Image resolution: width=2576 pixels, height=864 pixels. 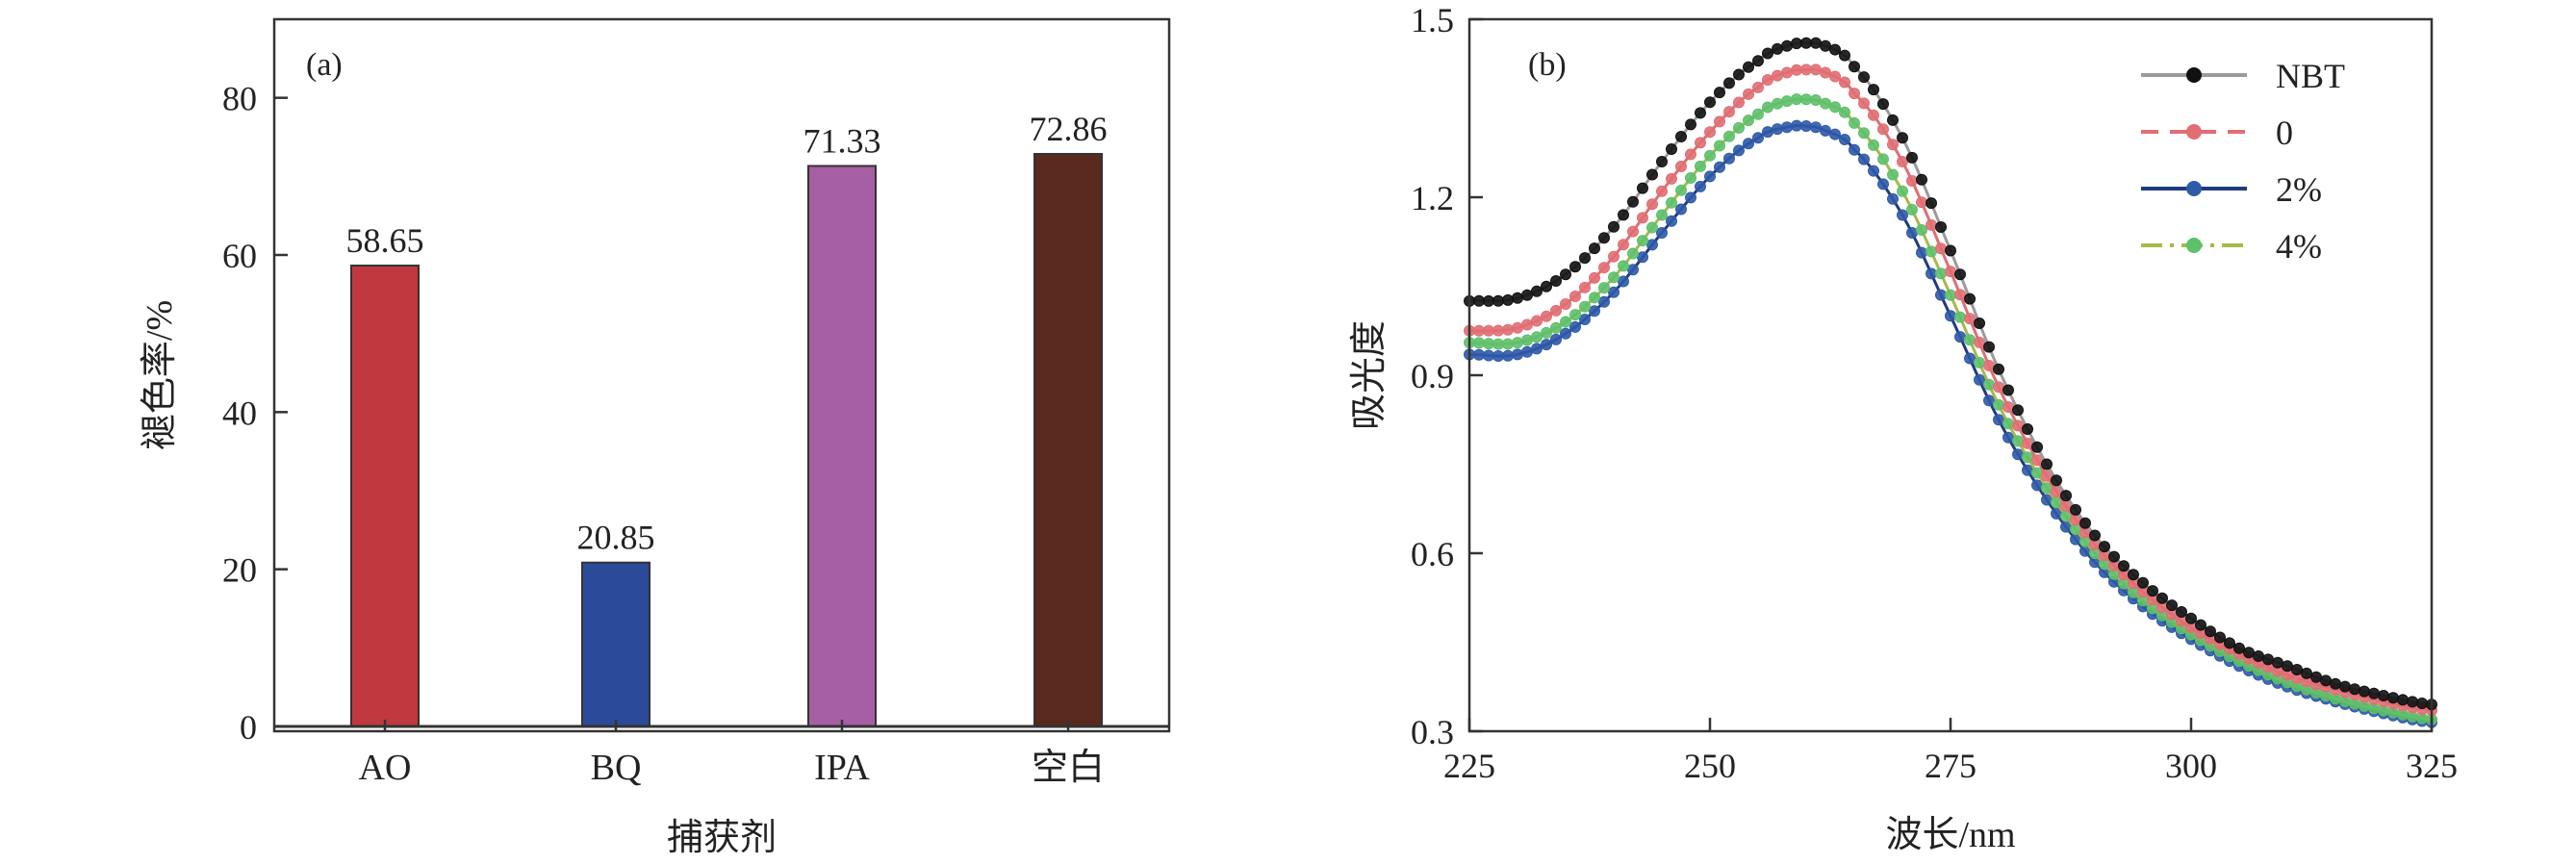 I want to click on y-tick-label-a: 20, so click(x=239, y=570).